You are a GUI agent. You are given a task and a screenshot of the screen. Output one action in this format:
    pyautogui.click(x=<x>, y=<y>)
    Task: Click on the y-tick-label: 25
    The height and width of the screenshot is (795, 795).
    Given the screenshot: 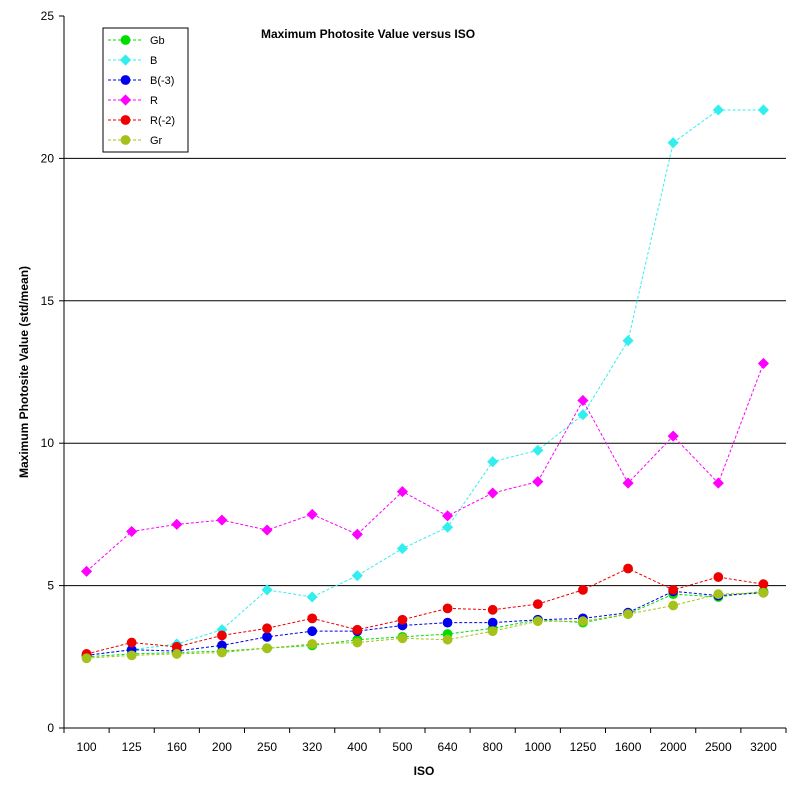 What is the action you would take?
    pyautogui.click(x=48, y=16)
    